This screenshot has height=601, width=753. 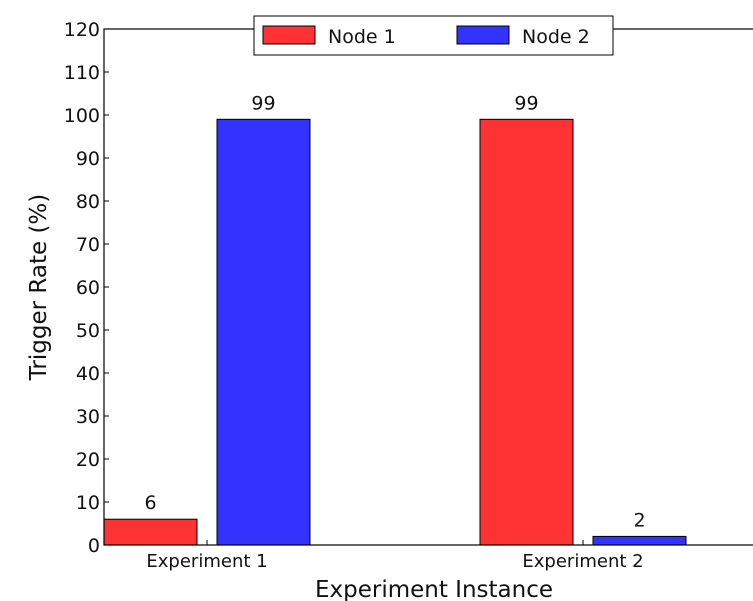 What do you see at coordinates (82, 30) in the screenshot?
I see `y-tick-label: 120` at bounding box center [82, 30].